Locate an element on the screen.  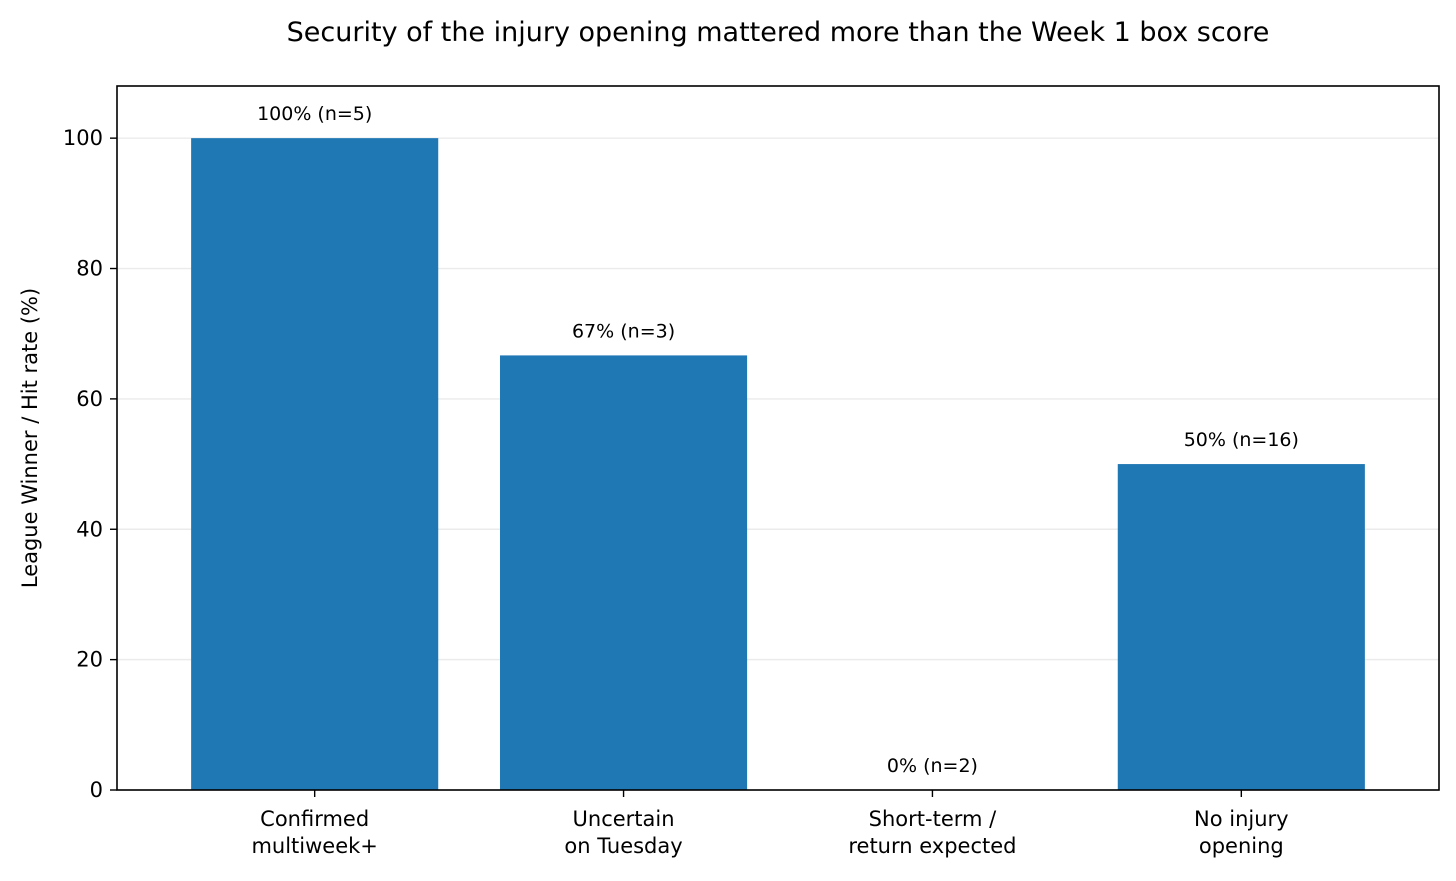
x-tick-label: on Tuesday is located at coordinates (623, 846).